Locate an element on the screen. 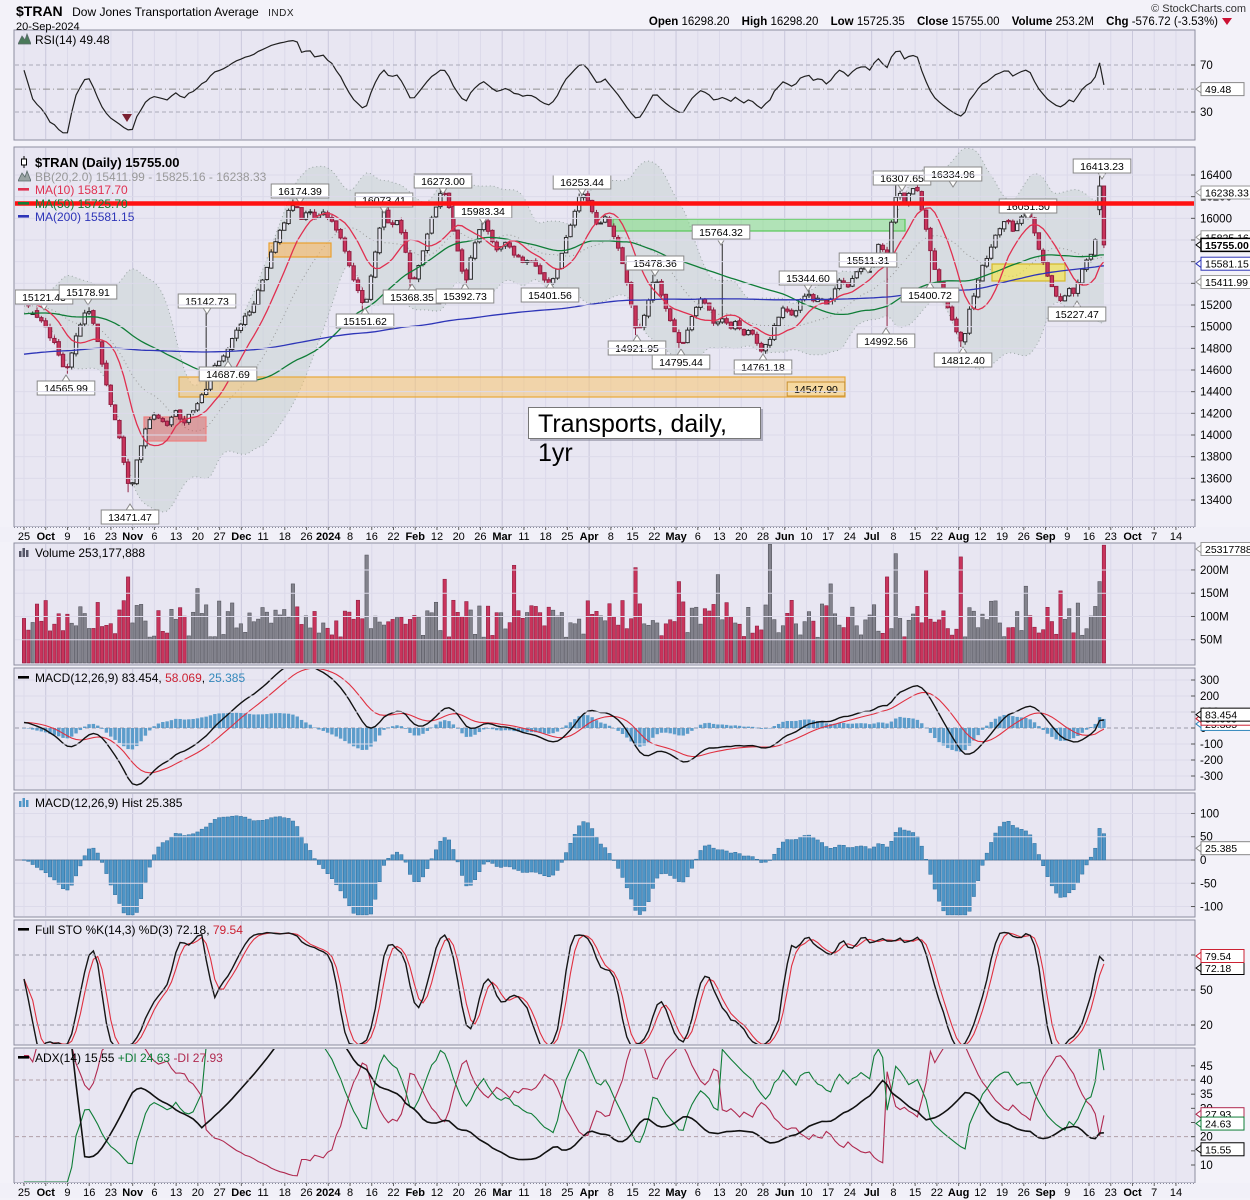 Image resolution: width=1250 pixels, height=1200 pixels. volume-label: Volume is located at coordinates (1032, 22).